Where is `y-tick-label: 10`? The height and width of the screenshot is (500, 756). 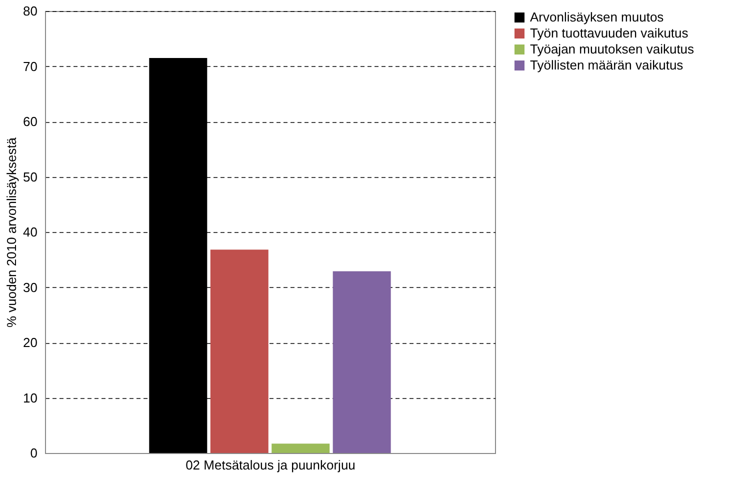
y-tick-label: 10 is located at coordinates (30, 398).